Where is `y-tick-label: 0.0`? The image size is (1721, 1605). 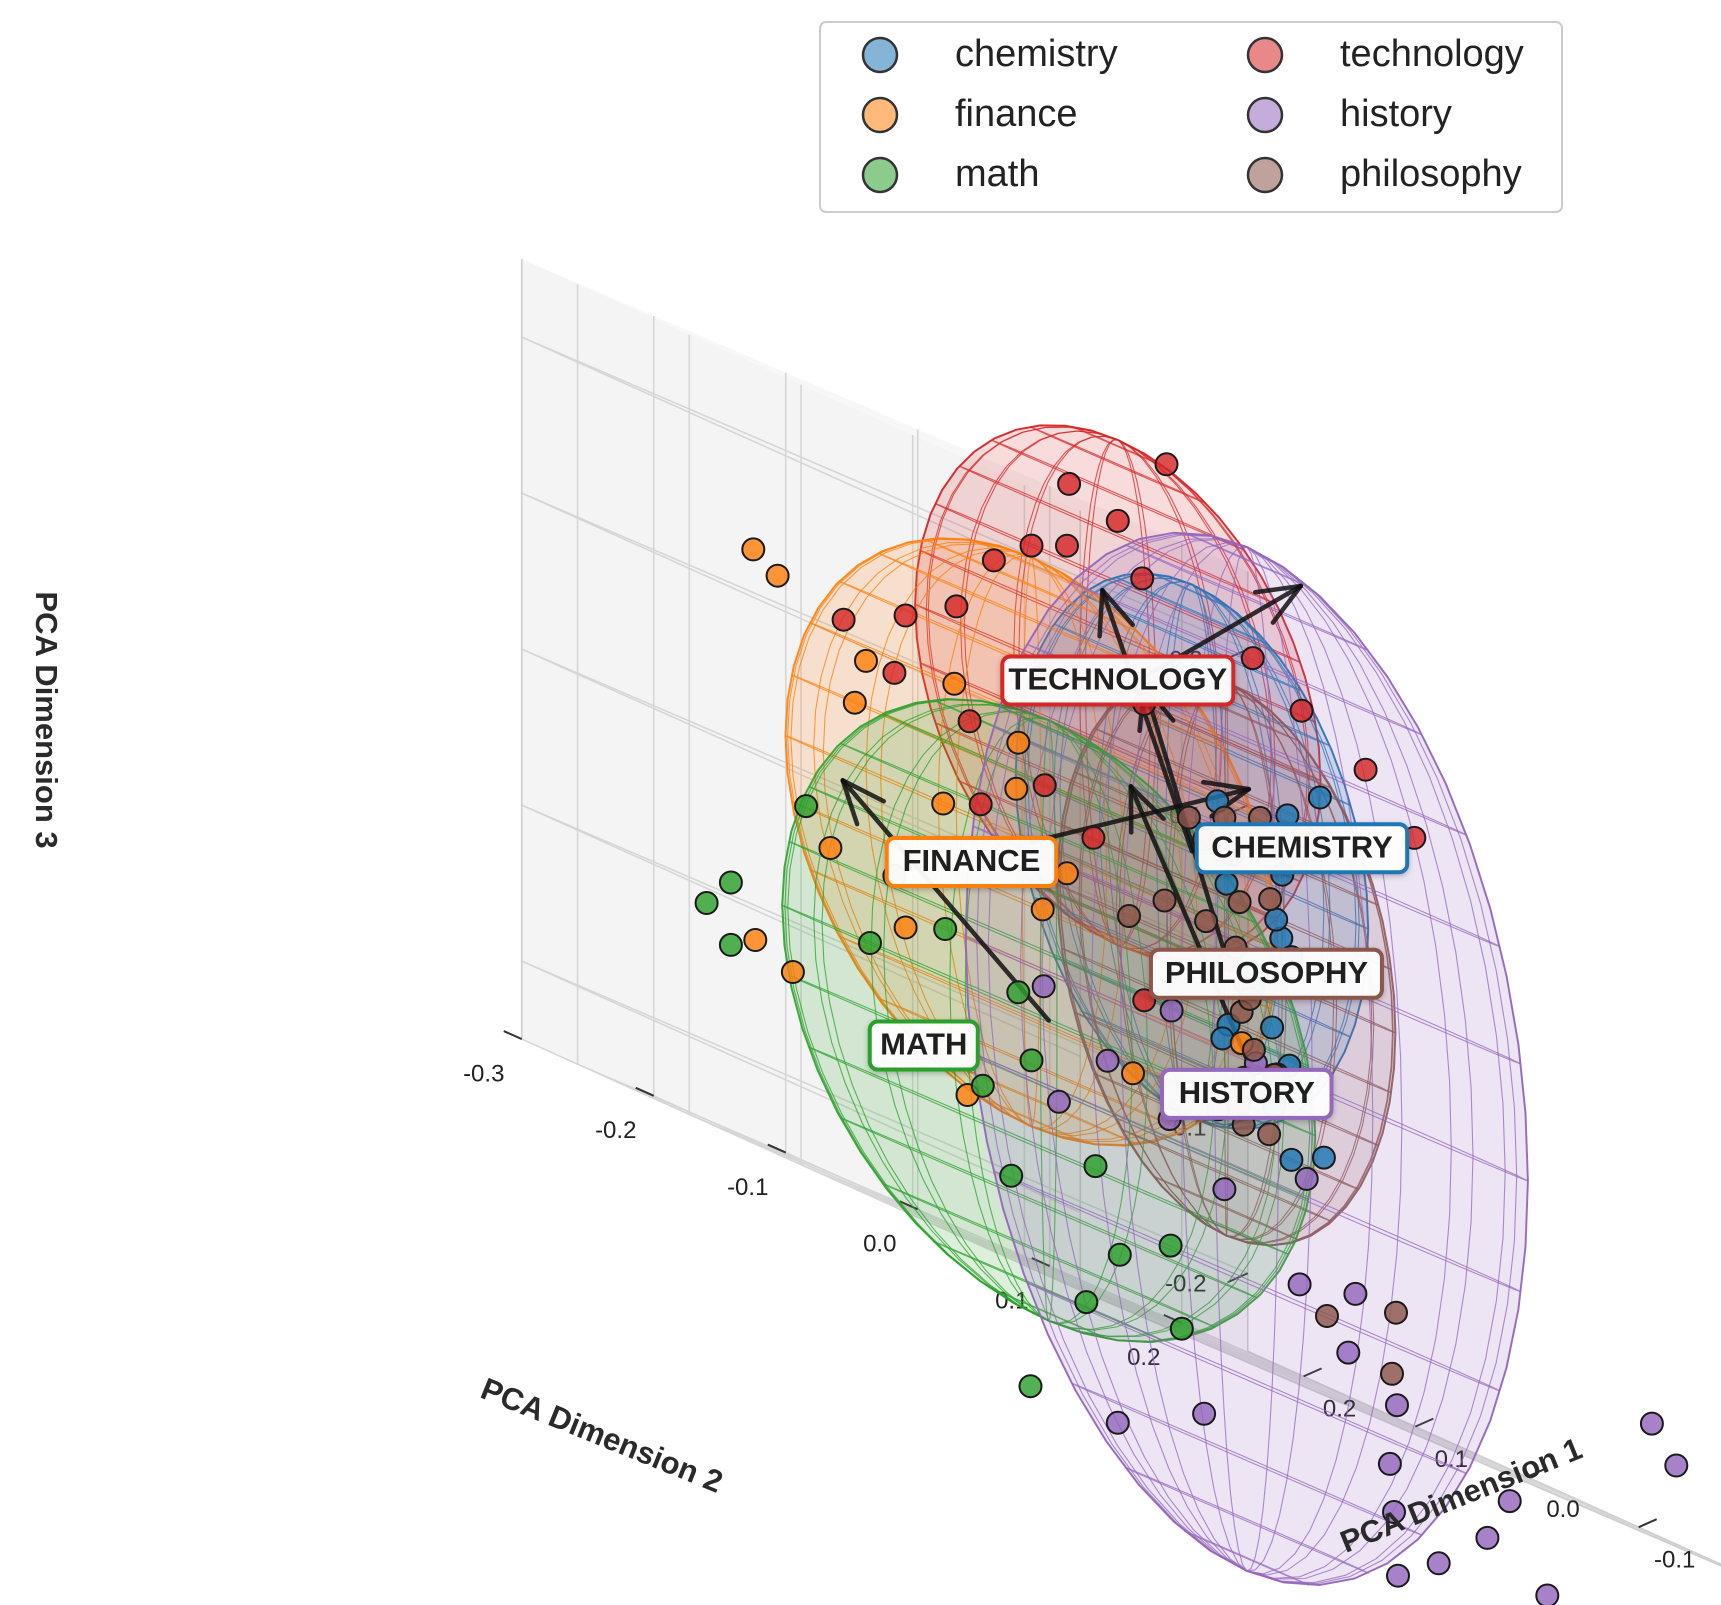 y-tick-label: 0.0 is located at coordinates (879, 1244).